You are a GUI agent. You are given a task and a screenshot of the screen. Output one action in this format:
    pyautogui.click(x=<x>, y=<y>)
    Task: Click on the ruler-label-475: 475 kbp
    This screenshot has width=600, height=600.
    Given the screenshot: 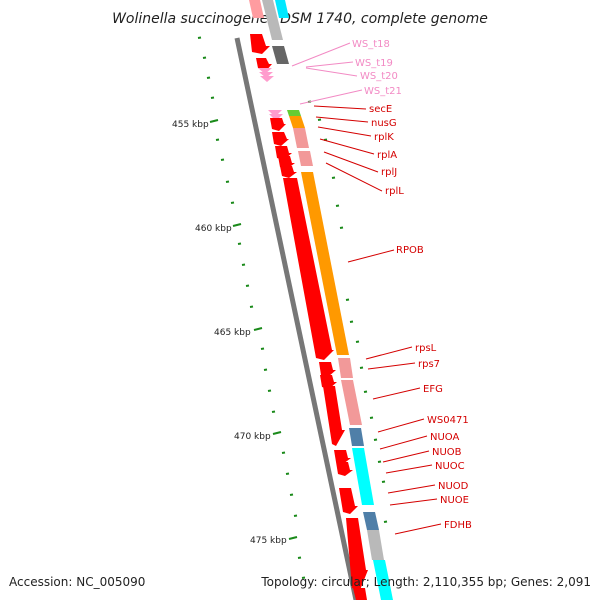 What is the action you would take?
    pyautogui.click(x=268, y=541)
    